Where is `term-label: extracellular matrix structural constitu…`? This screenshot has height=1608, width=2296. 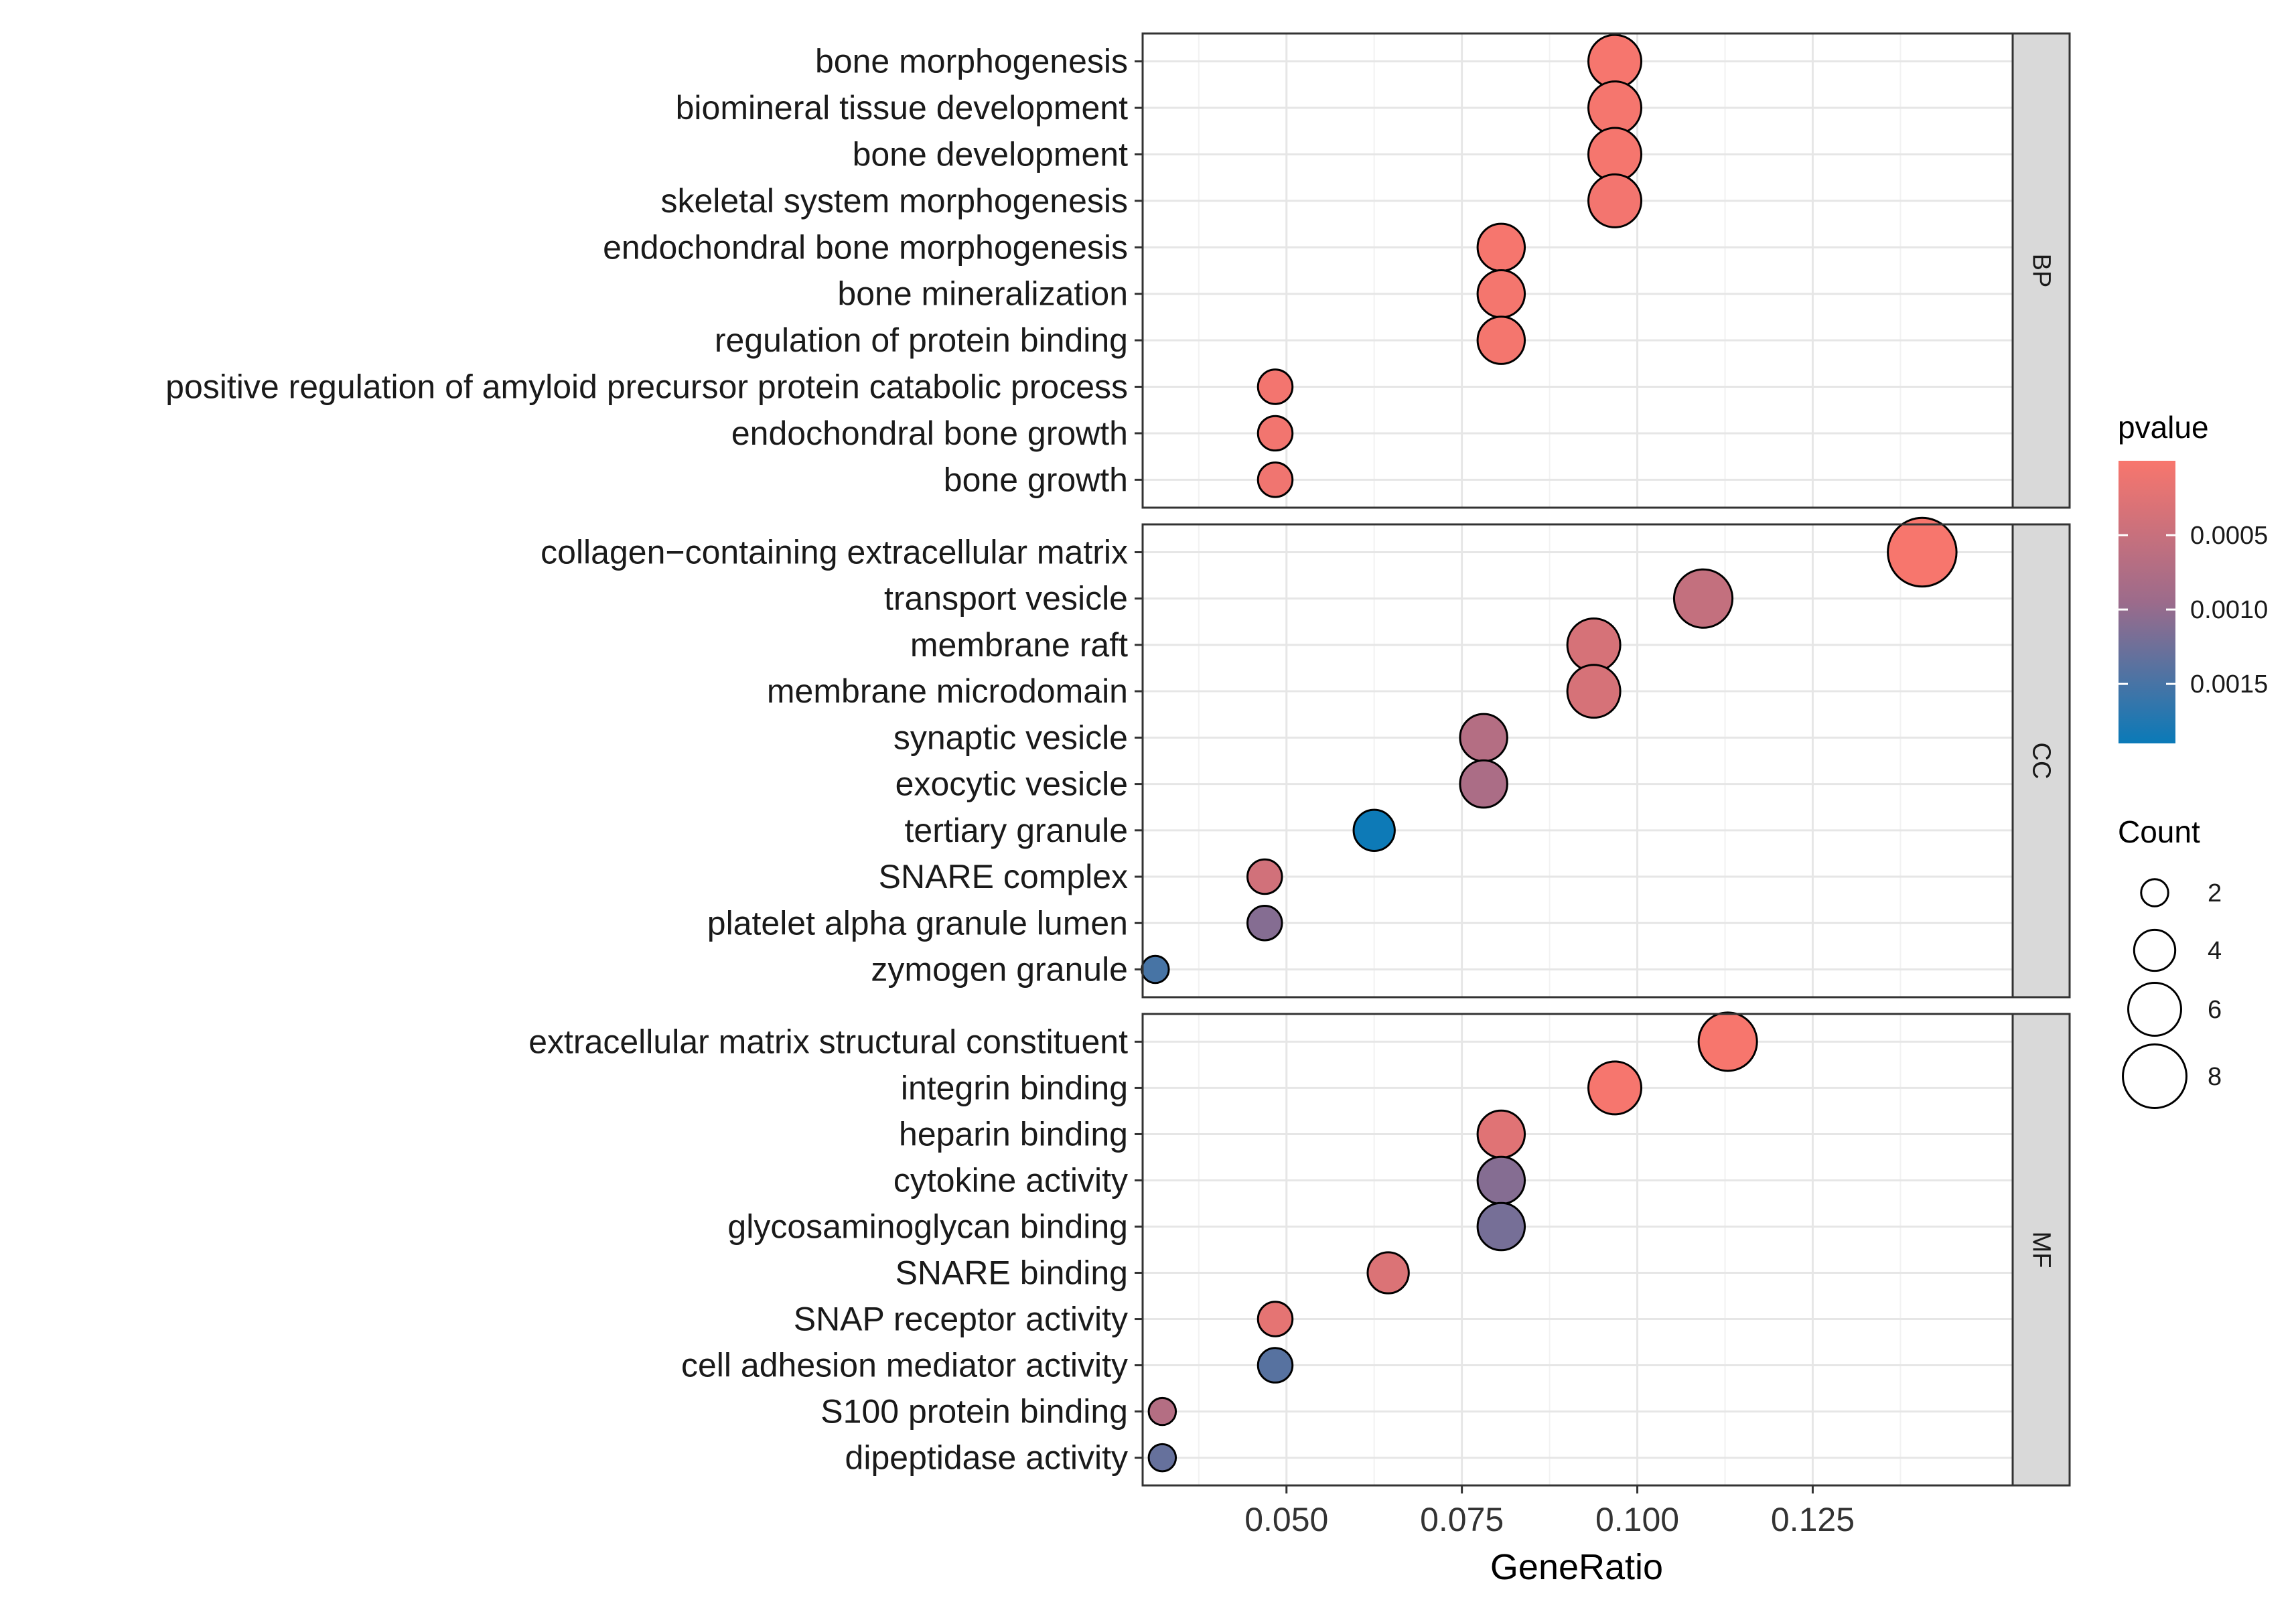
term-label: extracellular matrix structural constitu… is located at coordinates (828, 1041).